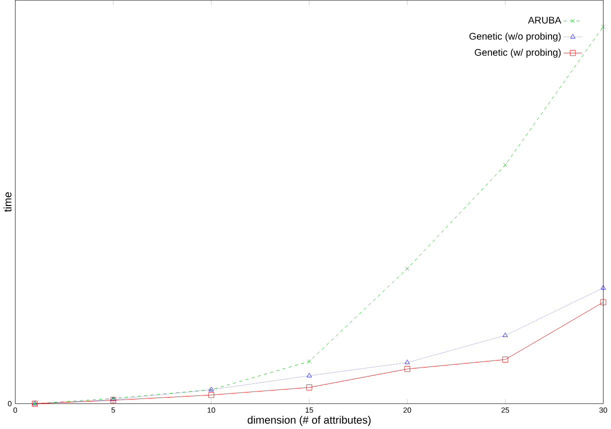 This screenshot has height=429, width=611. What do you see at coordinates (545, 20) in the screenshot?
I see `legend-label: ARUBA` at bounding box center [545, 20].